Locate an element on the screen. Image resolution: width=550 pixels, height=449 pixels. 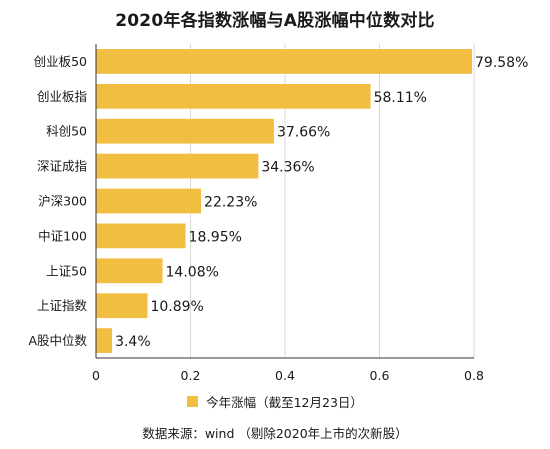
value-label: 14.08% is located at coordinates (192, 272).